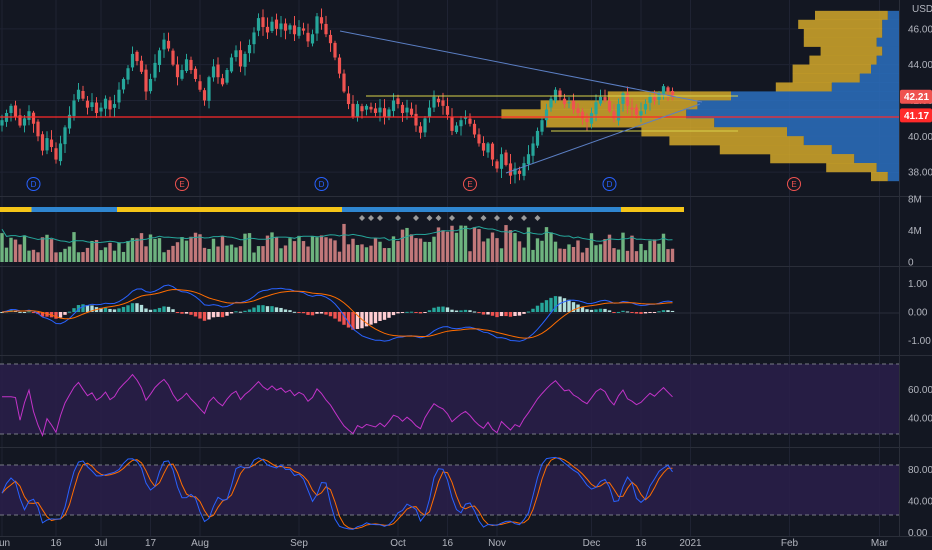 Image resolution: width=932 pixels, height=550 pixels. Describe the element at coordinates (56, 543) in the screenshot. I see `x-axis-tick-label: 16` at that location.